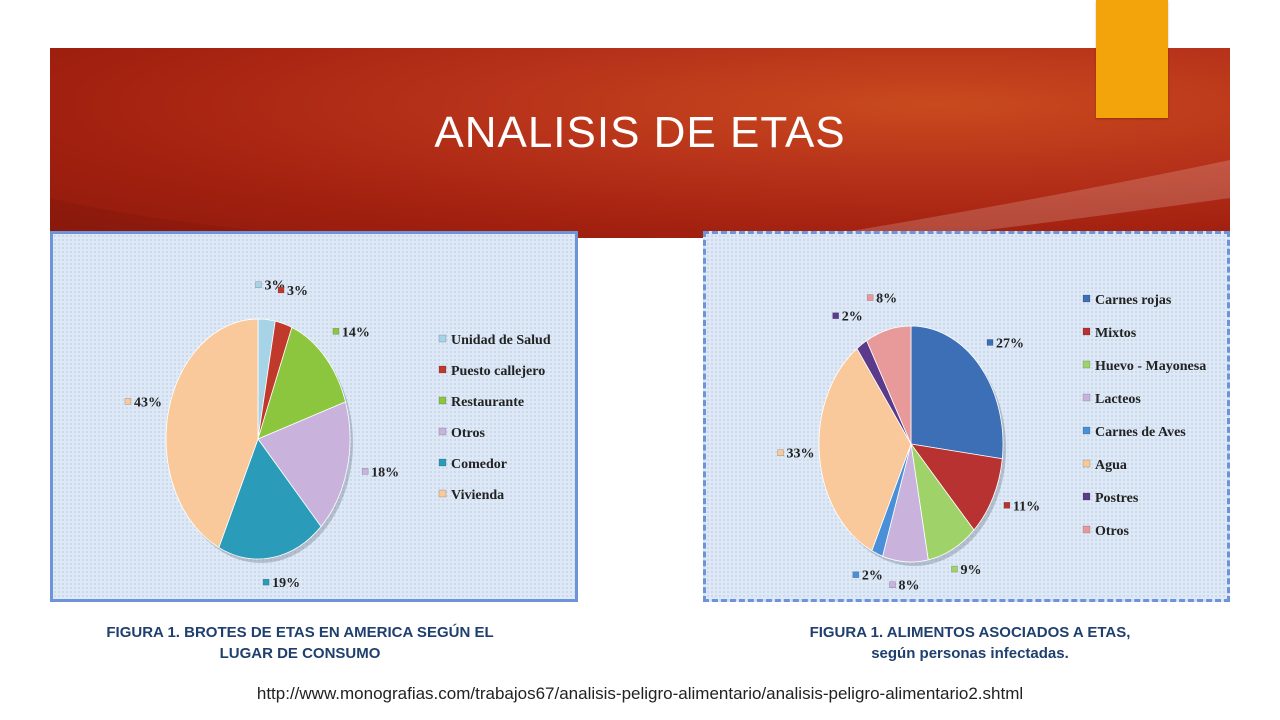 This screenshot has width=1280, height=720. Describe the element at coordinates (385, 472) in the screenshot. I see `svg-text: 18%` at that location.